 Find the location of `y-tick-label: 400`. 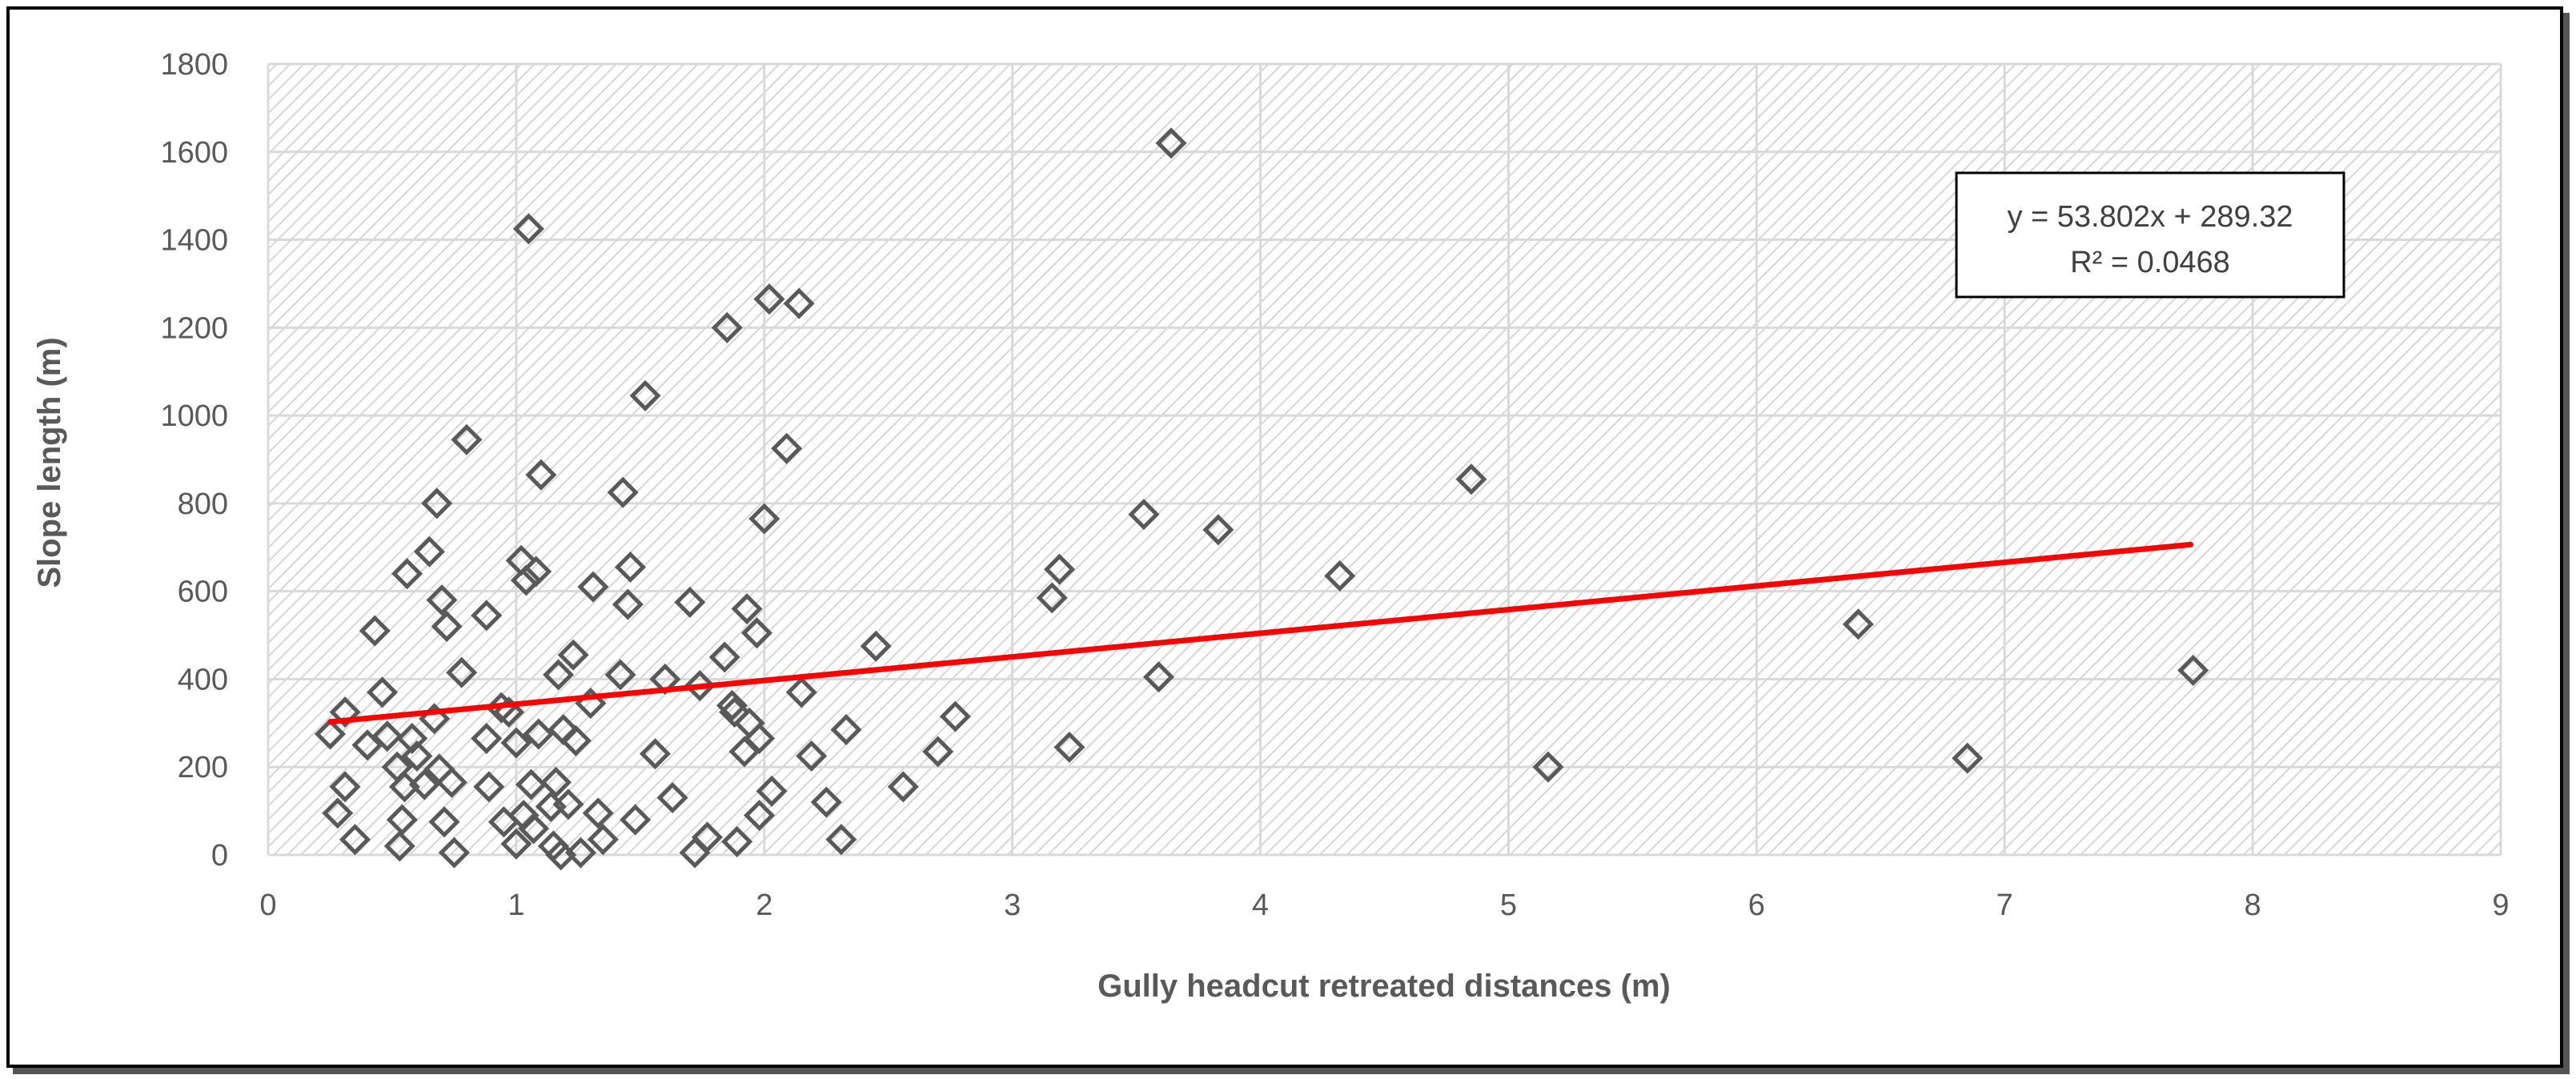

y-tick-label: 400 is located at coordinates (203, 679).